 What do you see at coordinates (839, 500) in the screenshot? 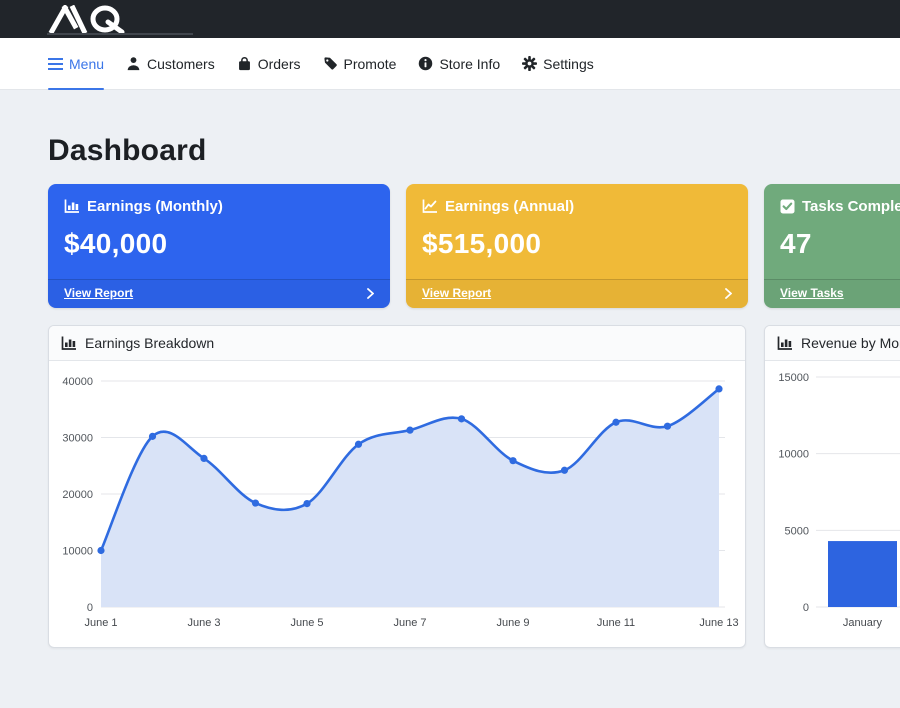
I see `revenue-by-month-bar-chart: 0 5000 10000 15000 January` at bounding box center [839, 500].